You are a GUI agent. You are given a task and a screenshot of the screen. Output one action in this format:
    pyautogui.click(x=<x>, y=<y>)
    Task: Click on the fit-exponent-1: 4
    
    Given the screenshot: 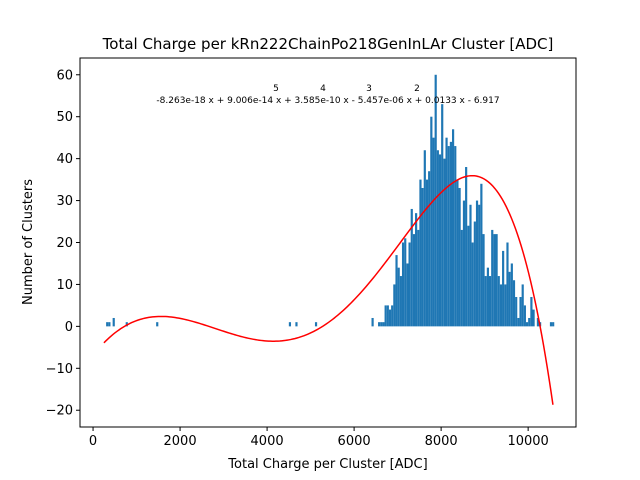 What is the action you would take?
    pyautogui.click(x=323, y=89)
    